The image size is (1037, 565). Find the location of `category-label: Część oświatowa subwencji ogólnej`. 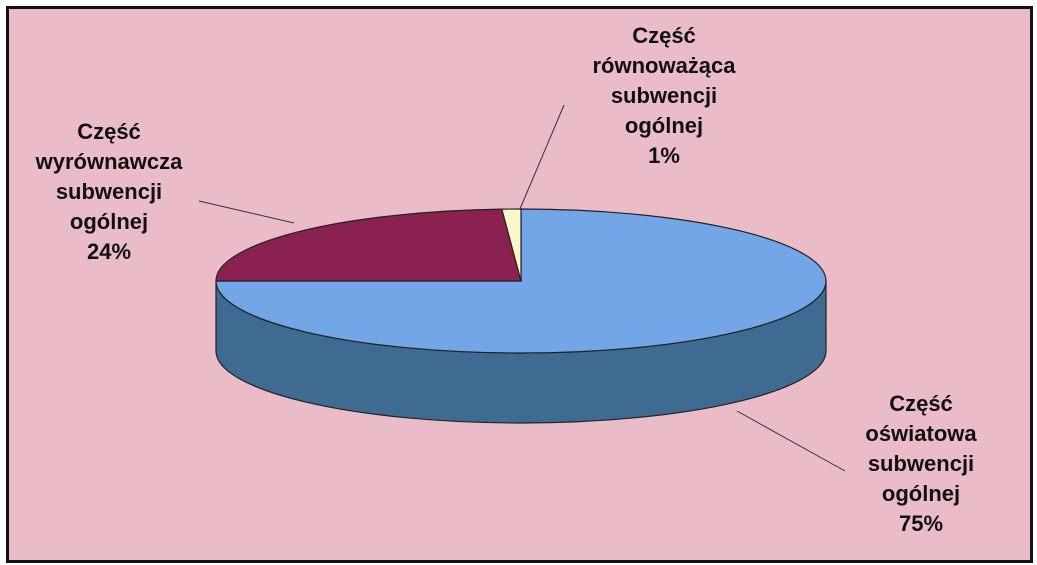

category-label: Część oświatowa subwencji ogólnej is located at coordinates (921, 448).